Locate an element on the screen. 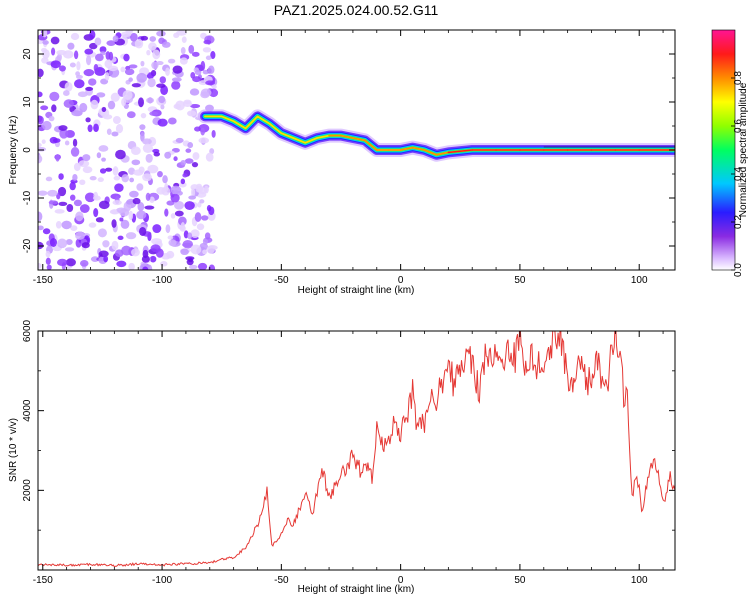 Image resolution: width=750 pixels, height=600 pixels. spectrogram-x-tick-label: -100 is located at coordinates (162, 280).